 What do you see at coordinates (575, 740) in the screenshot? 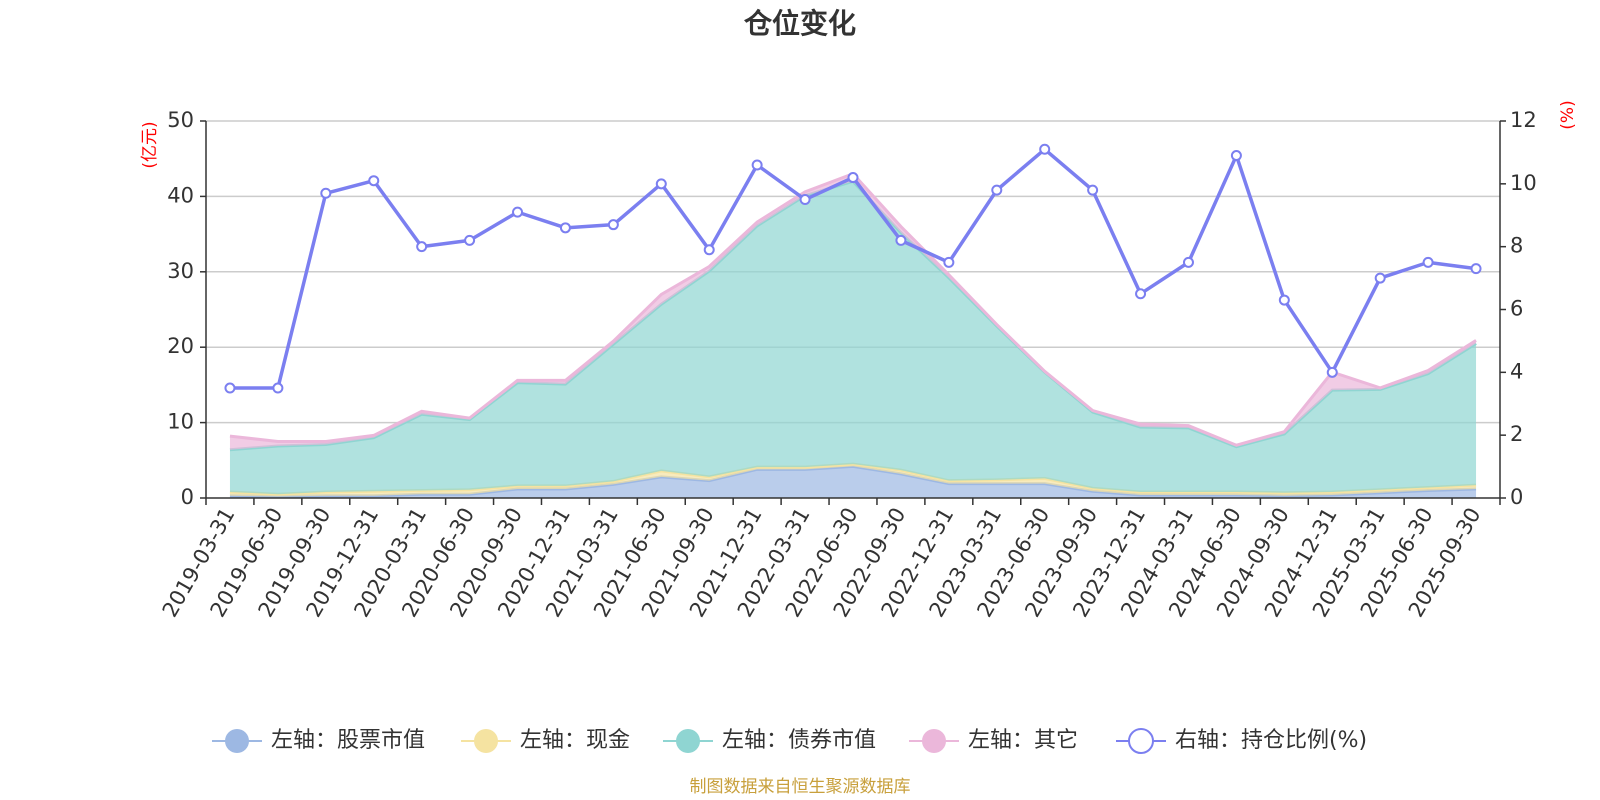
I see `legend-label: 左轴：现金` at bounding box center [575, 740].